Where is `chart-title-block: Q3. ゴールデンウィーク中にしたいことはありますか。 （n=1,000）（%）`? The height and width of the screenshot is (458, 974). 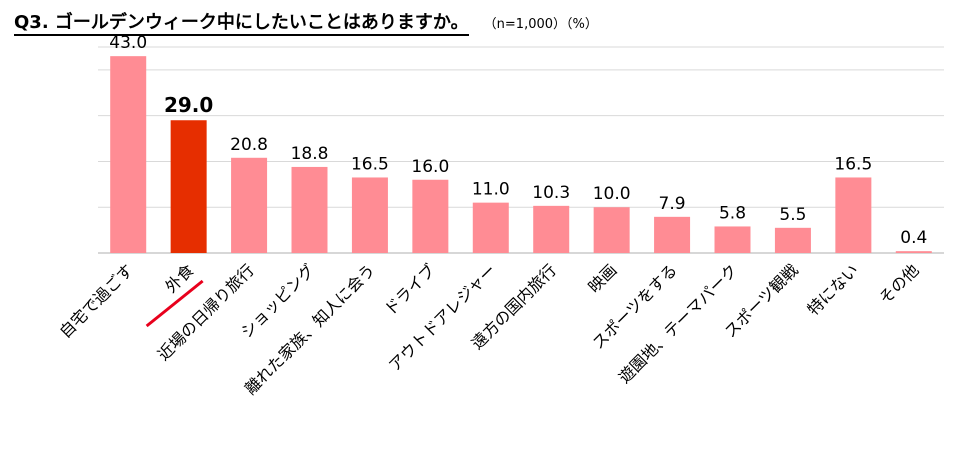 chart-title-block: Q3. ゴールデンウィーク中にしたいことはありますか。 （n=1,000）（%） is located at coordinates (306, 22).